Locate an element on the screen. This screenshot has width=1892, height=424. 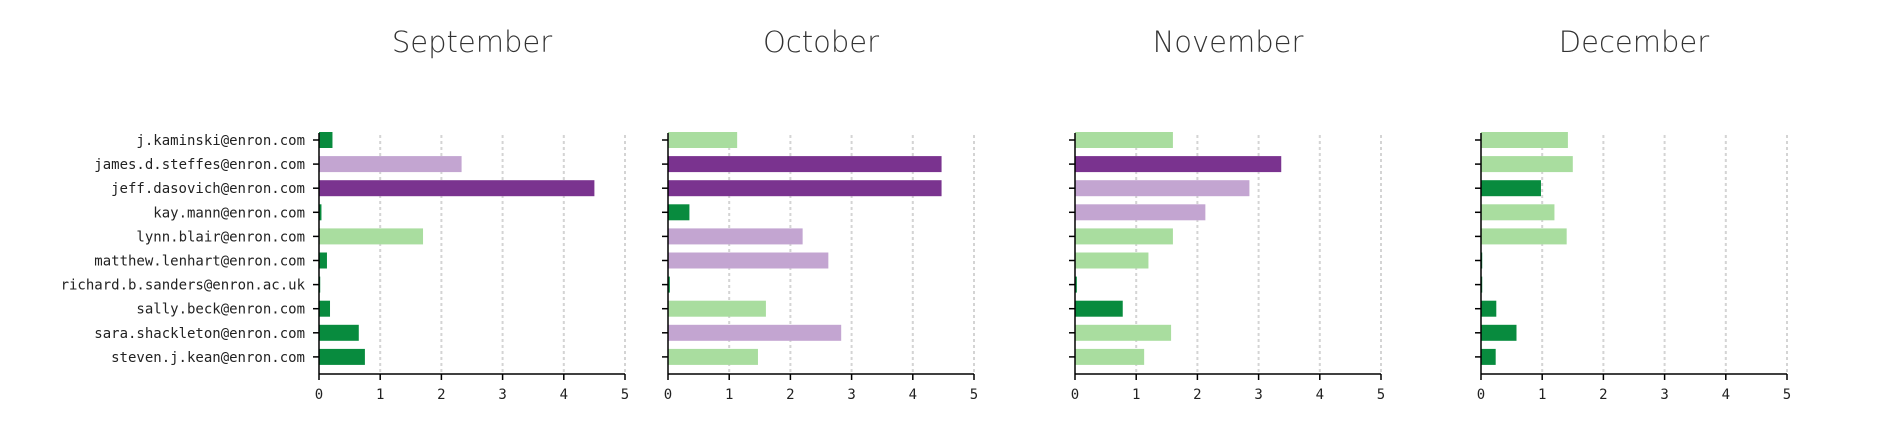
panel-title: December is located at coordinates (1634, 42).